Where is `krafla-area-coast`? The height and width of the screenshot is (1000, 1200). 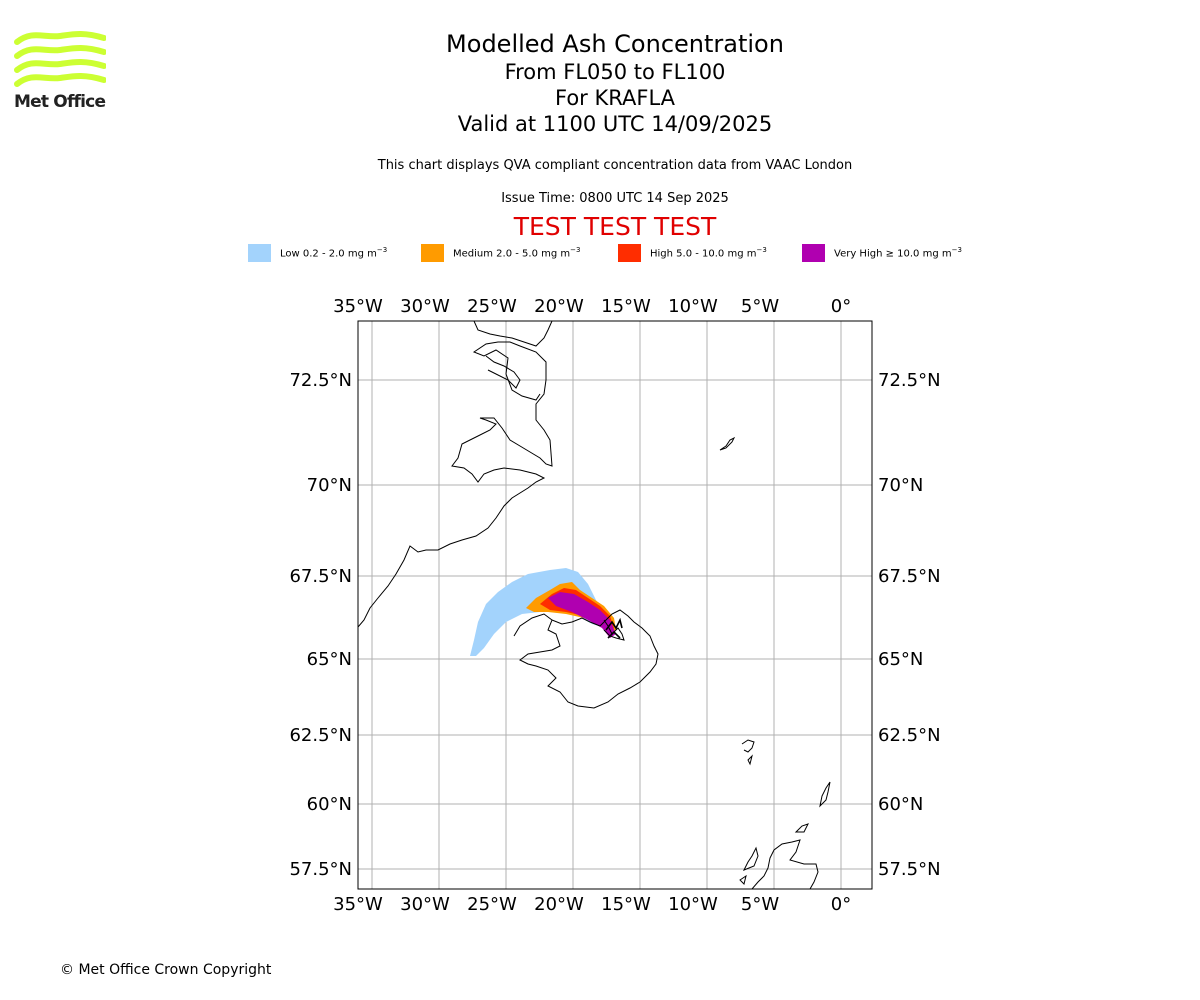
krafla-area-coast is located at coordinates (614, 630).